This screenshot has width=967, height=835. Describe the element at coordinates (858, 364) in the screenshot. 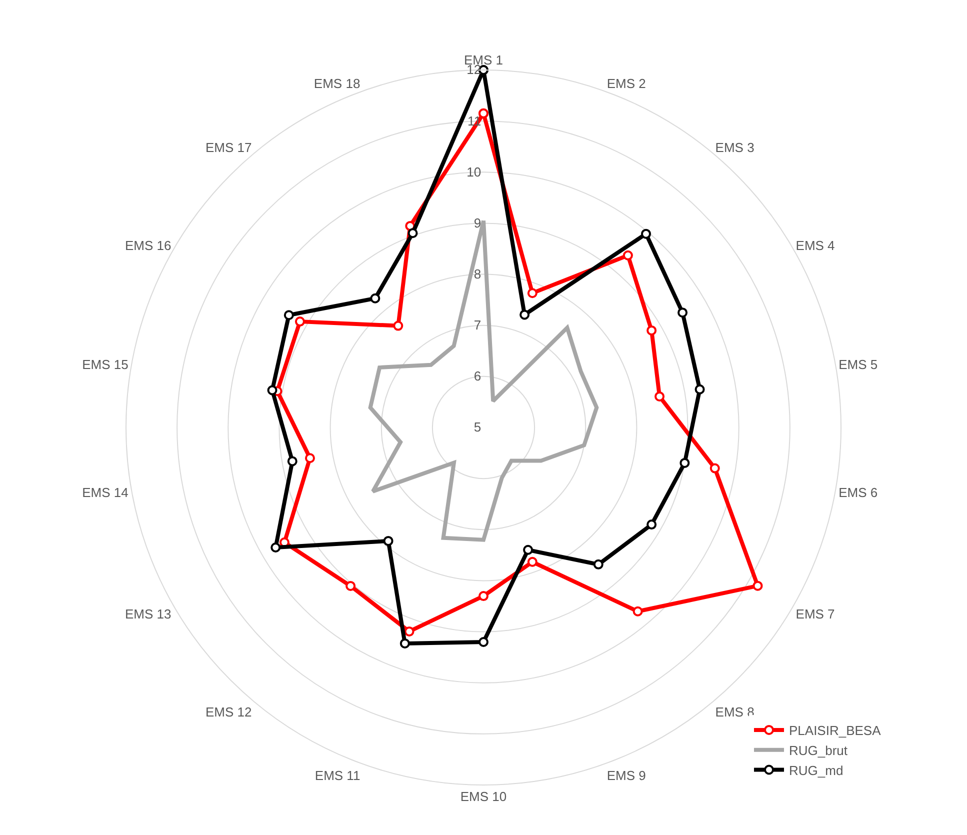

I see `spoke-label: EMS 5` at that location.